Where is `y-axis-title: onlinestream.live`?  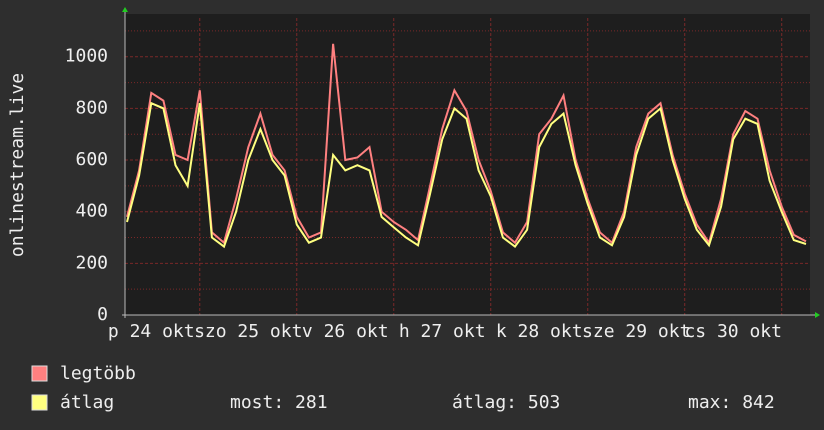
y-axis-title: onlinestream.live is located at coordinates (17, 165).